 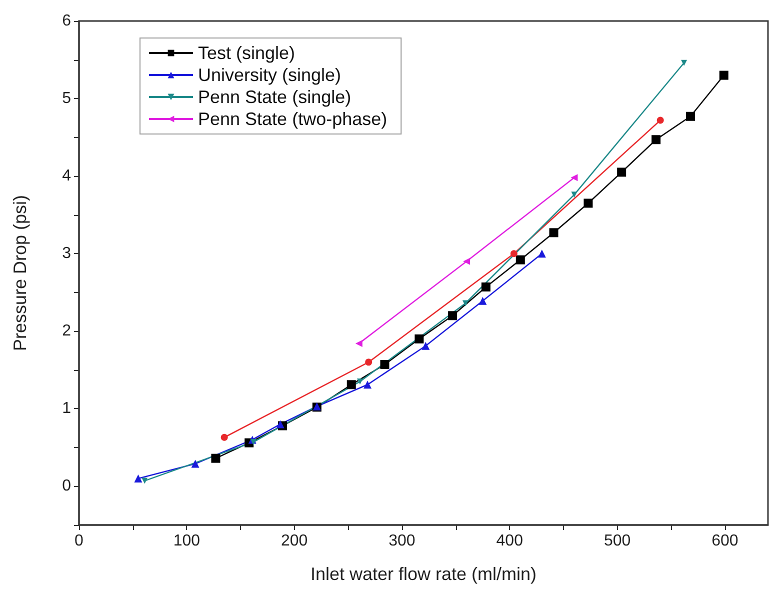 What do you see at coordinates (294, 541) in the screenshot?
I see `x-tick-label: 200` at bounding box center [294, 541].